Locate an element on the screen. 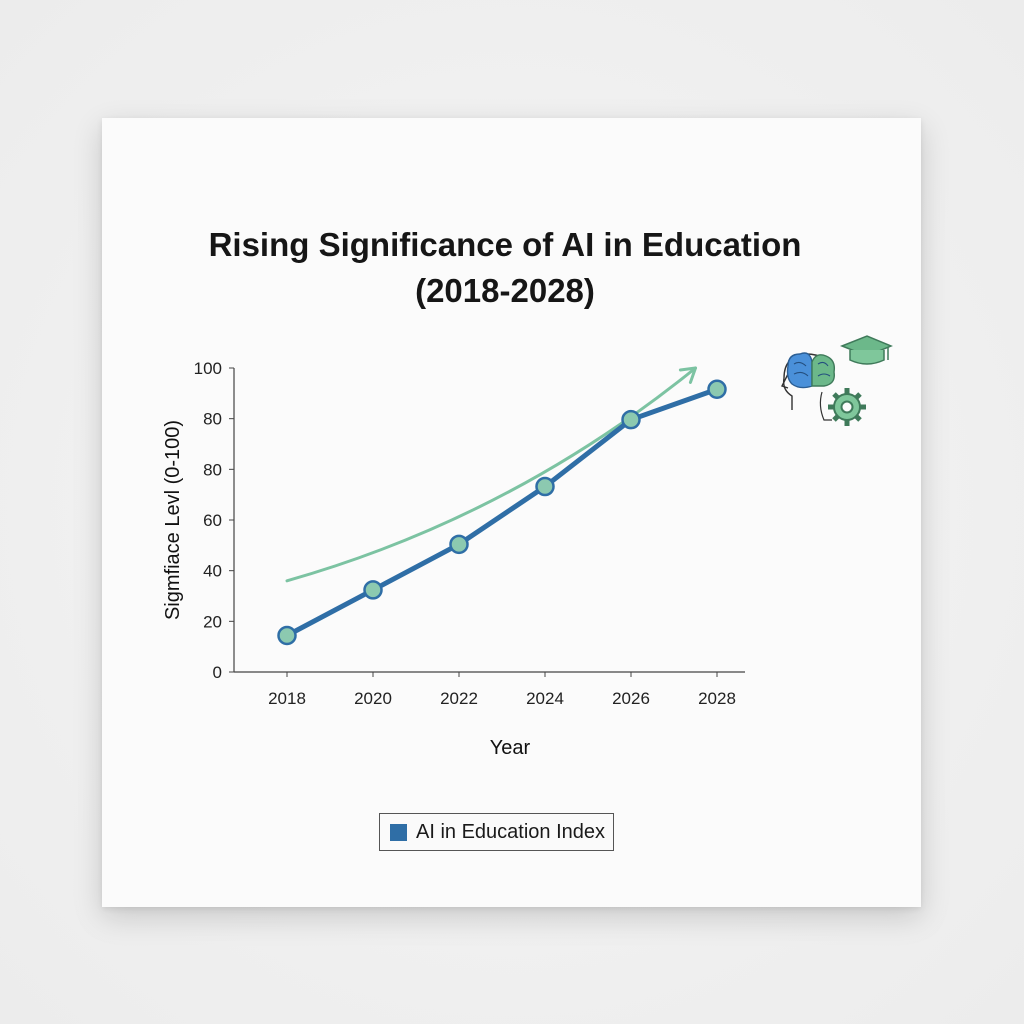  x-tick-label: 2020 is located at coordinates (373, 698).